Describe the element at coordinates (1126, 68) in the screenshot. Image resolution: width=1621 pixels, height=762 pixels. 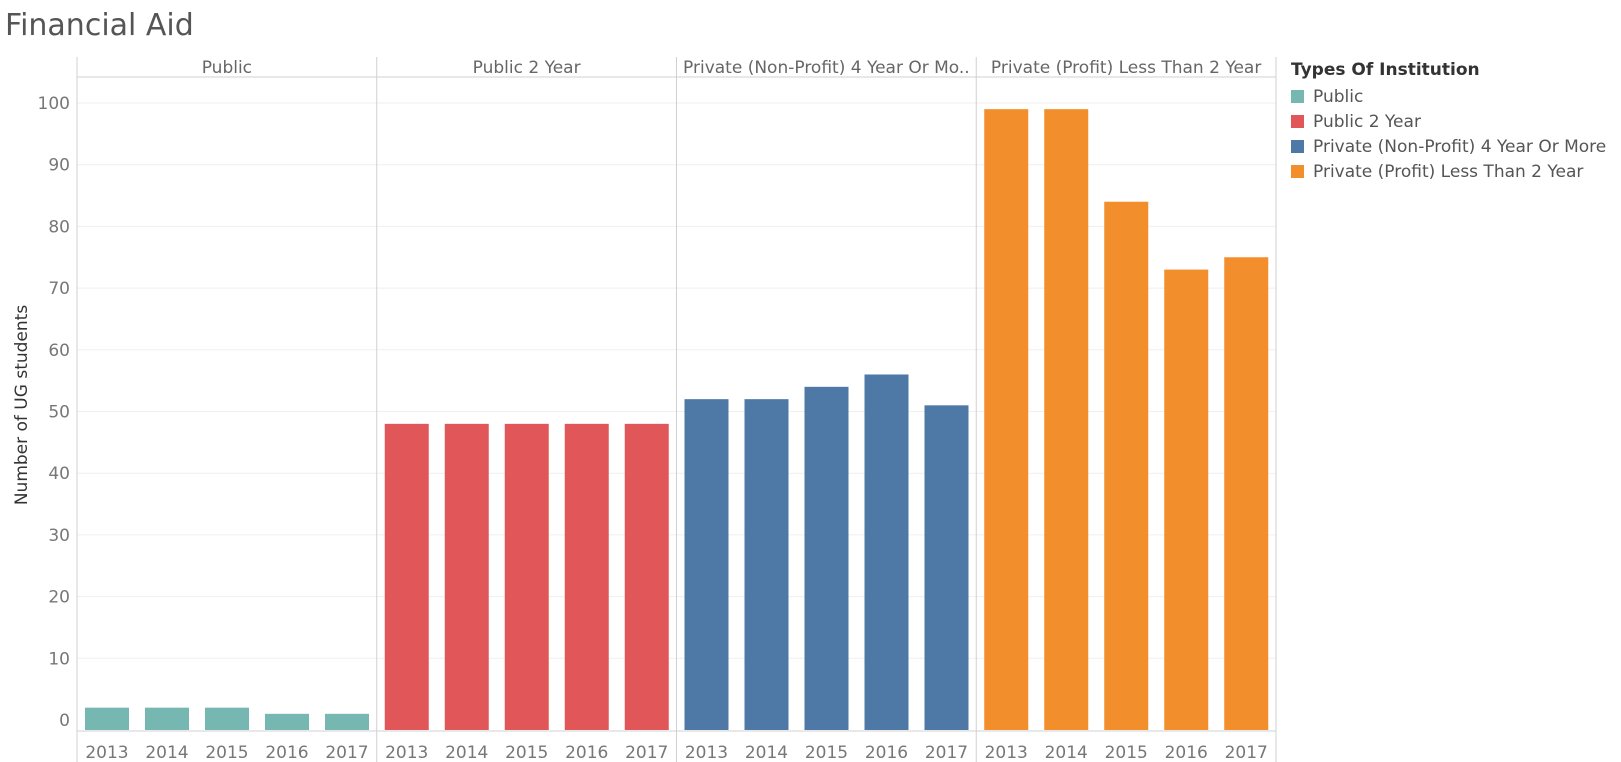
I see `panel-header: Private (Profit) Less Than 2 Year` at that location.